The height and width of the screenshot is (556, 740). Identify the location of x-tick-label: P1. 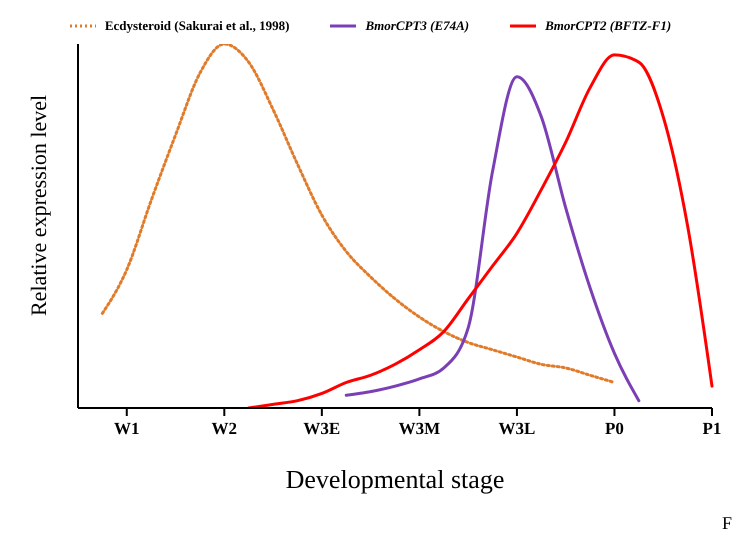
(712, 428).